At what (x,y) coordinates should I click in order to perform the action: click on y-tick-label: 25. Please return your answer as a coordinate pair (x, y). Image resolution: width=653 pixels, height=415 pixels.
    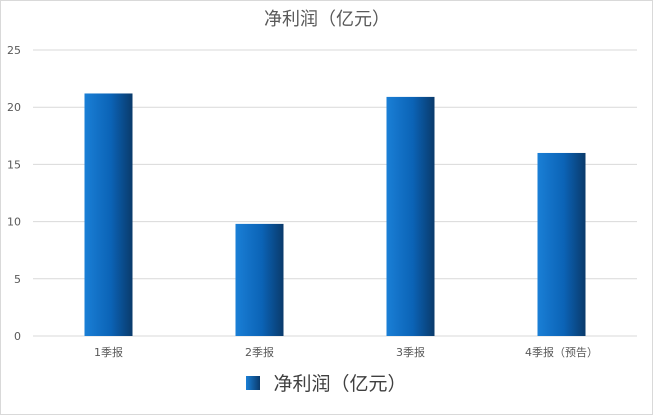
    Looking at the image, I should click on (14, 50).